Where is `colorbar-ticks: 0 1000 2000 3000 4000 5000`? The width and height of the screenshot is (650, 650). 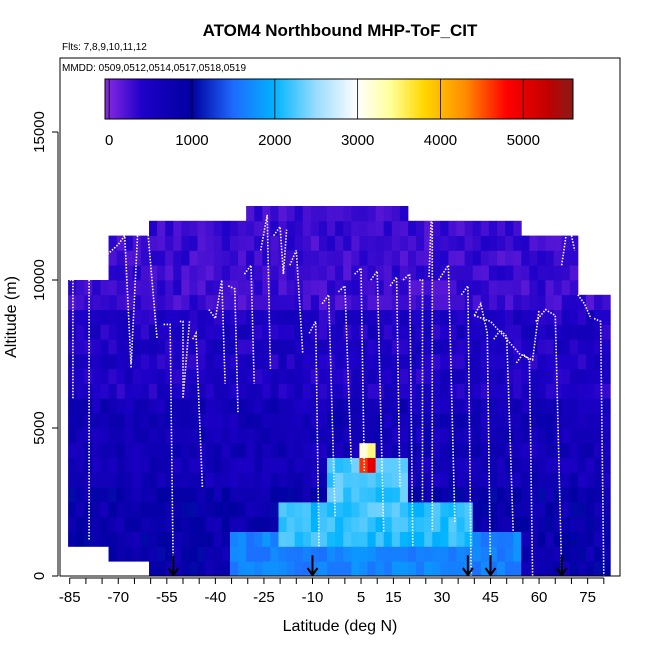 colorbar-ticks: 0 1000 2000 3000 4000 5000 is located at coordinates (322, 114).